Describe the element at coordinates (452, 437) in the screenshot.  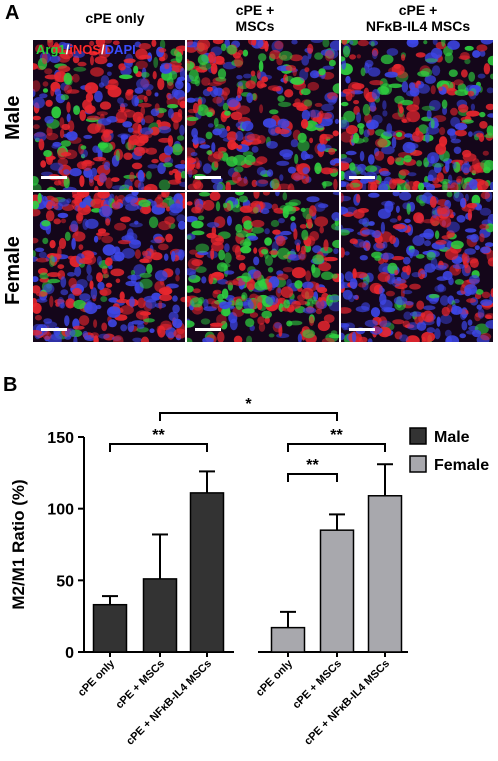
I see `legend-label: Male` at that location.